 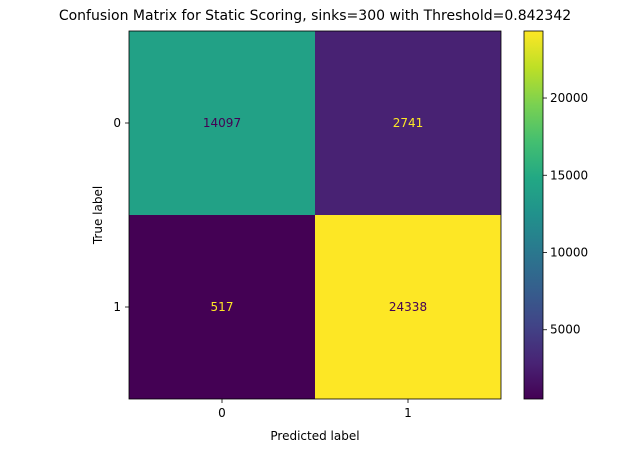 I want to click on y-tick-label-1: 1, so click(x=117, y=307).